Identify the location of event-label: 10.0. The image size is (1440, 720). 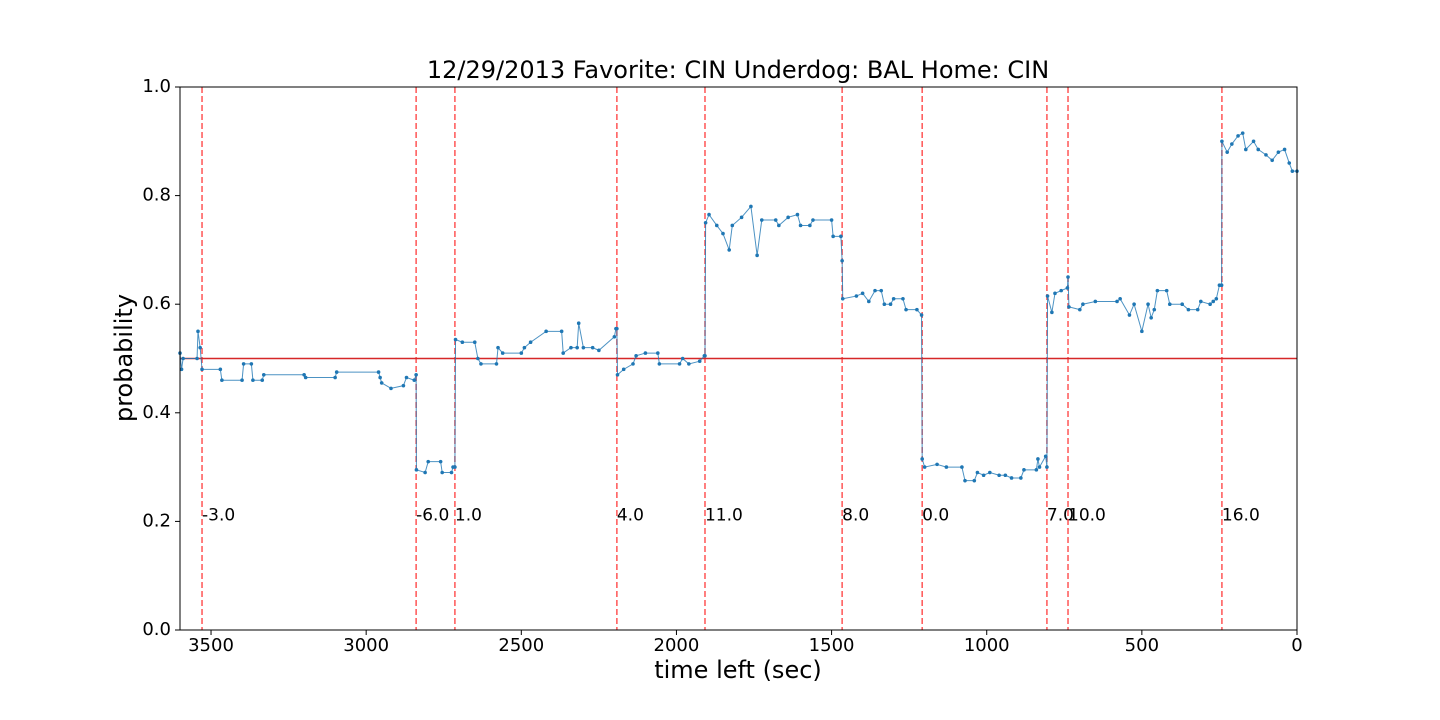
(1087, 515).